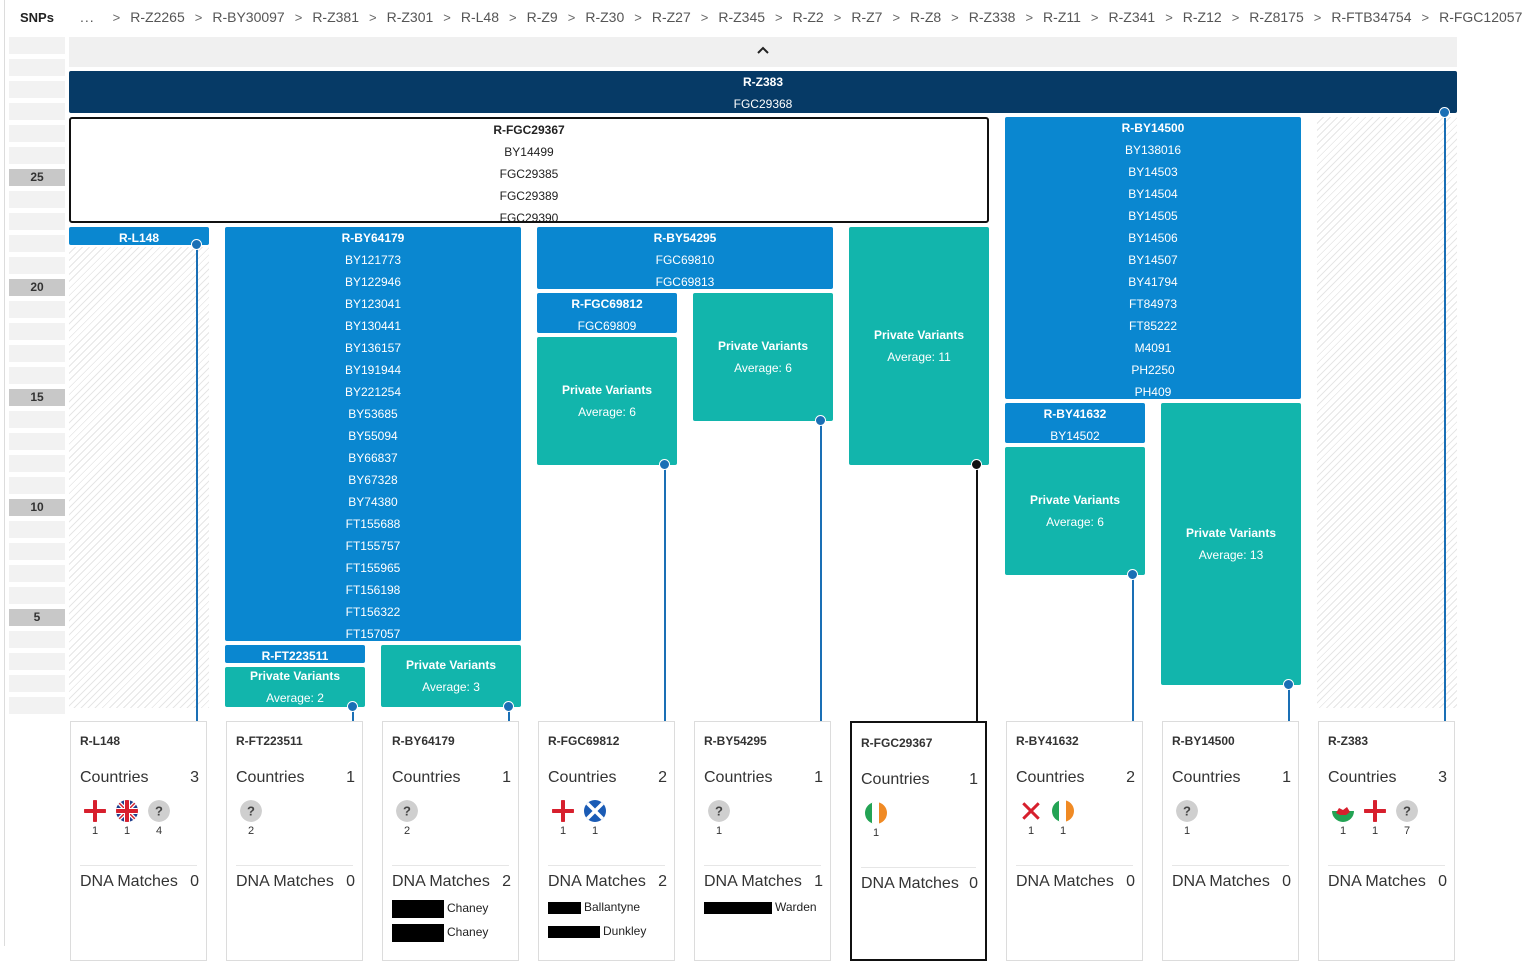  I want to click on snp-depth-axis: 25 20 15 10 5, so click(37, 375).